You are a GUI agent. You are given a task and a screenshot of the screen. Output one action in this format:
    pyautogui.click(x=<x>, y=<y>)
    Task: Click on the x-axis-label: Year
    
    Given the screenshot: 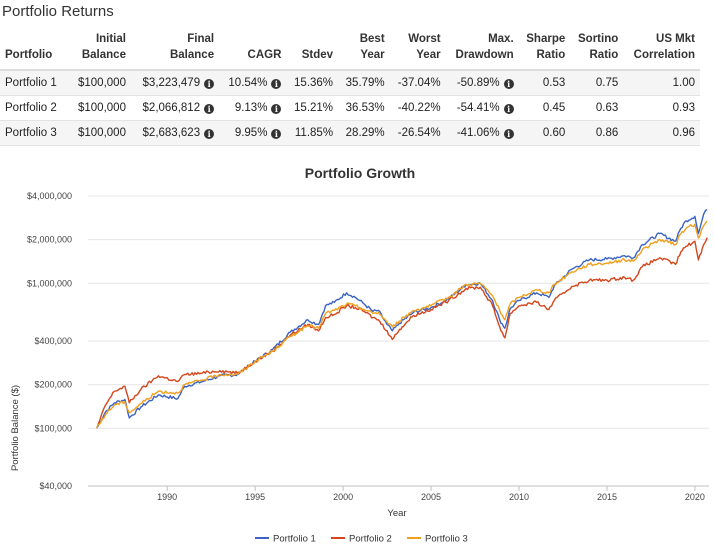 What is the action you would take?
    pyautogui.click(x=396, y=513)
    